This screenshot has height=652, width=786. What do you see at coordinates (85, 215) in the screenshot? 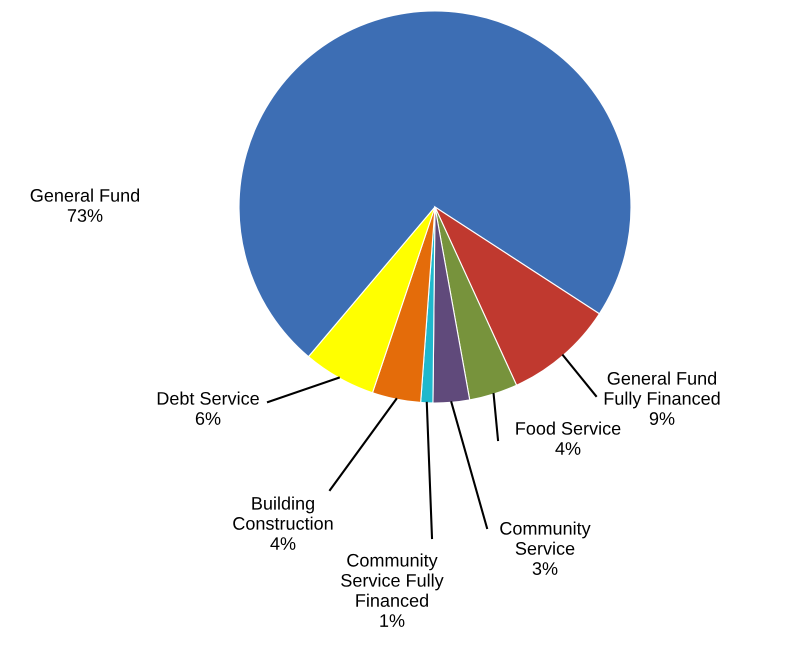
I see `data-label: 73%` at bounding box center [85, 215].